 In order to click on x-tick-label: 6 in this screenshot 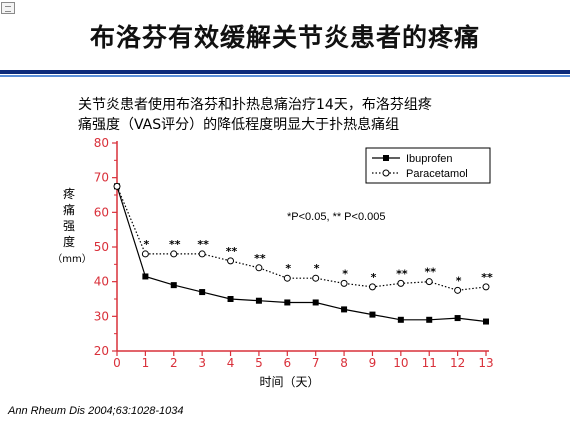, I will do `click(287, 363)`.